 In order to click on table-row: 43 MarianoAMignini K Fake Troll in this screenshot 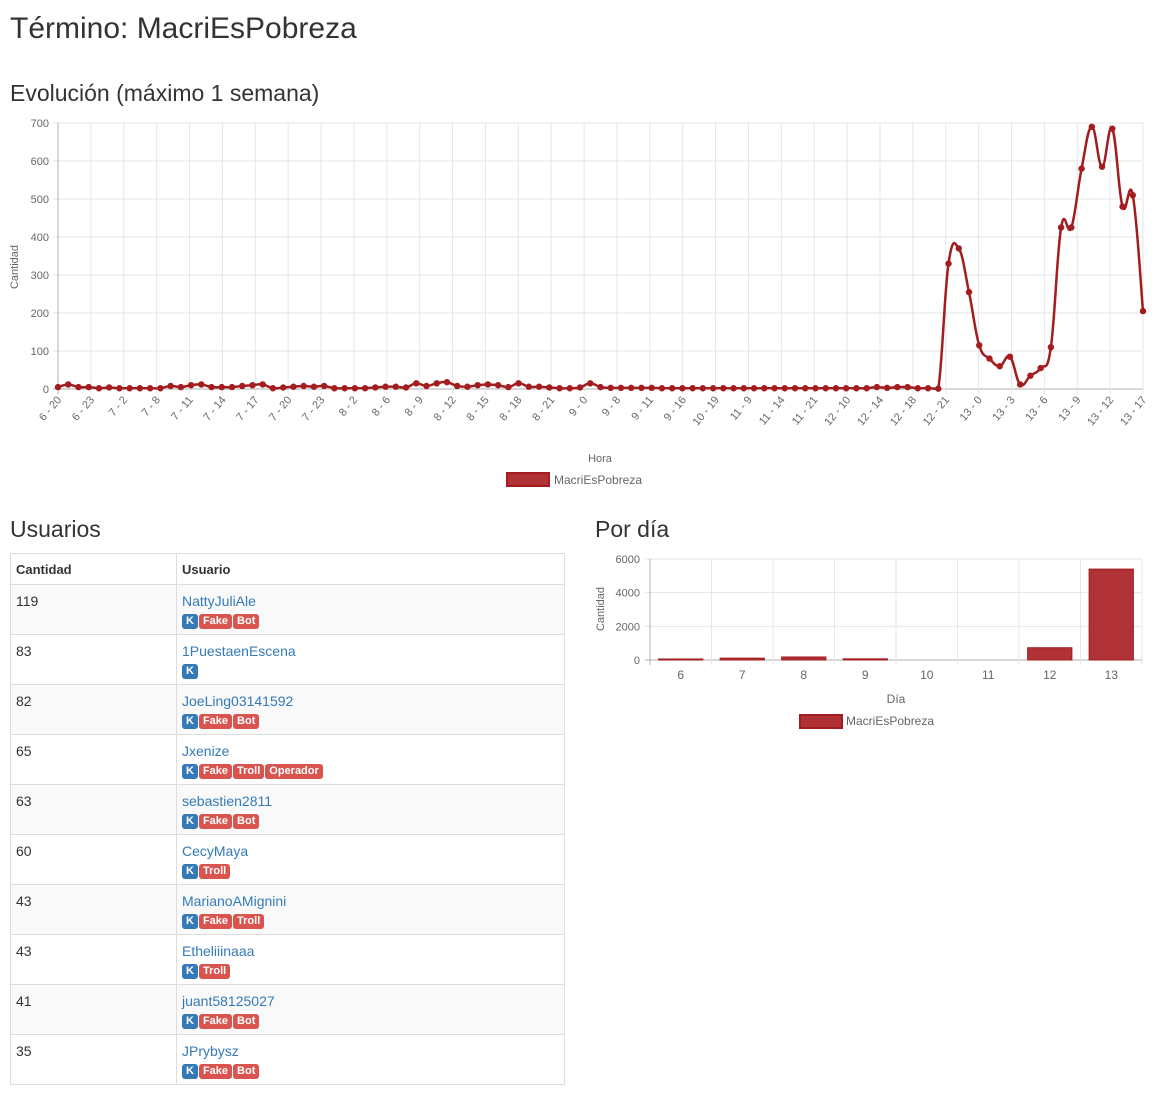, I will do `click(287, 909)`.